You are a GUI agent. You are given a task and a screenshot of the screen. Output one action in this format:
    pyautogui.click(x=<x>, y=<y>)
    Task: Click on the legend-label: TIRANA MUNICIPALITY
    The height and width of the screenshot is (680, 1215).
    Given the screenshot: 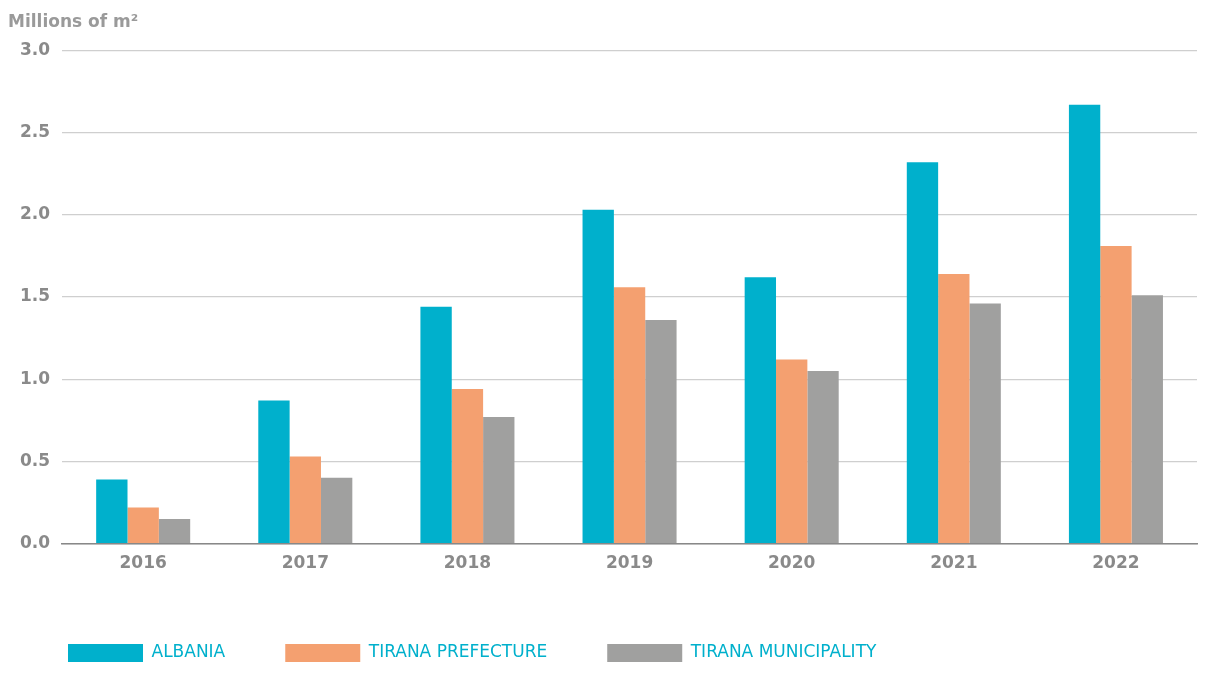 What is the action you would take?
    pyautogui.click(x=783, y=651)
    